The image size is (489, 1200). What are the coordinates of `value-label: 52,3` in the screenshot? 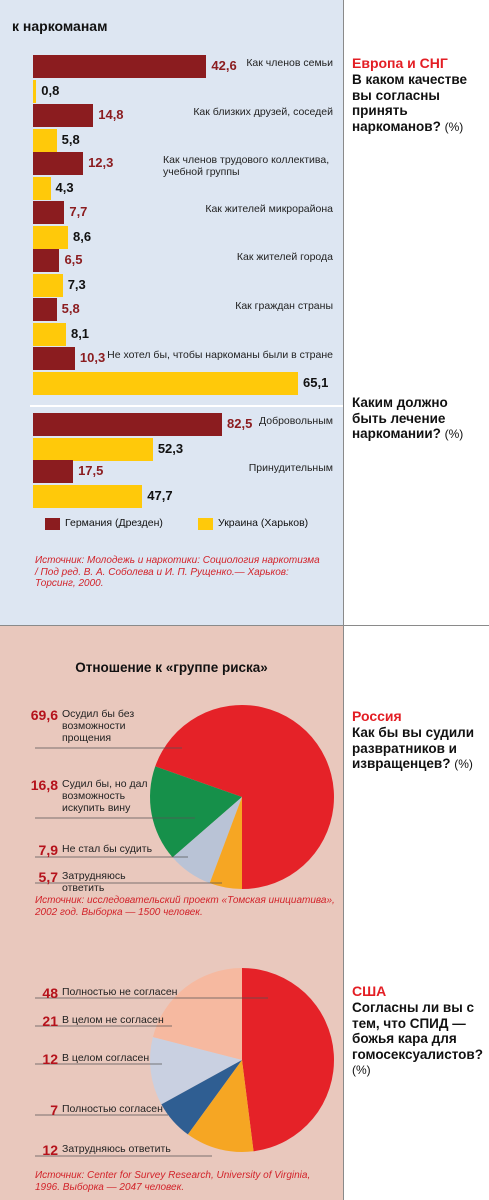 It's located at (170, 448).